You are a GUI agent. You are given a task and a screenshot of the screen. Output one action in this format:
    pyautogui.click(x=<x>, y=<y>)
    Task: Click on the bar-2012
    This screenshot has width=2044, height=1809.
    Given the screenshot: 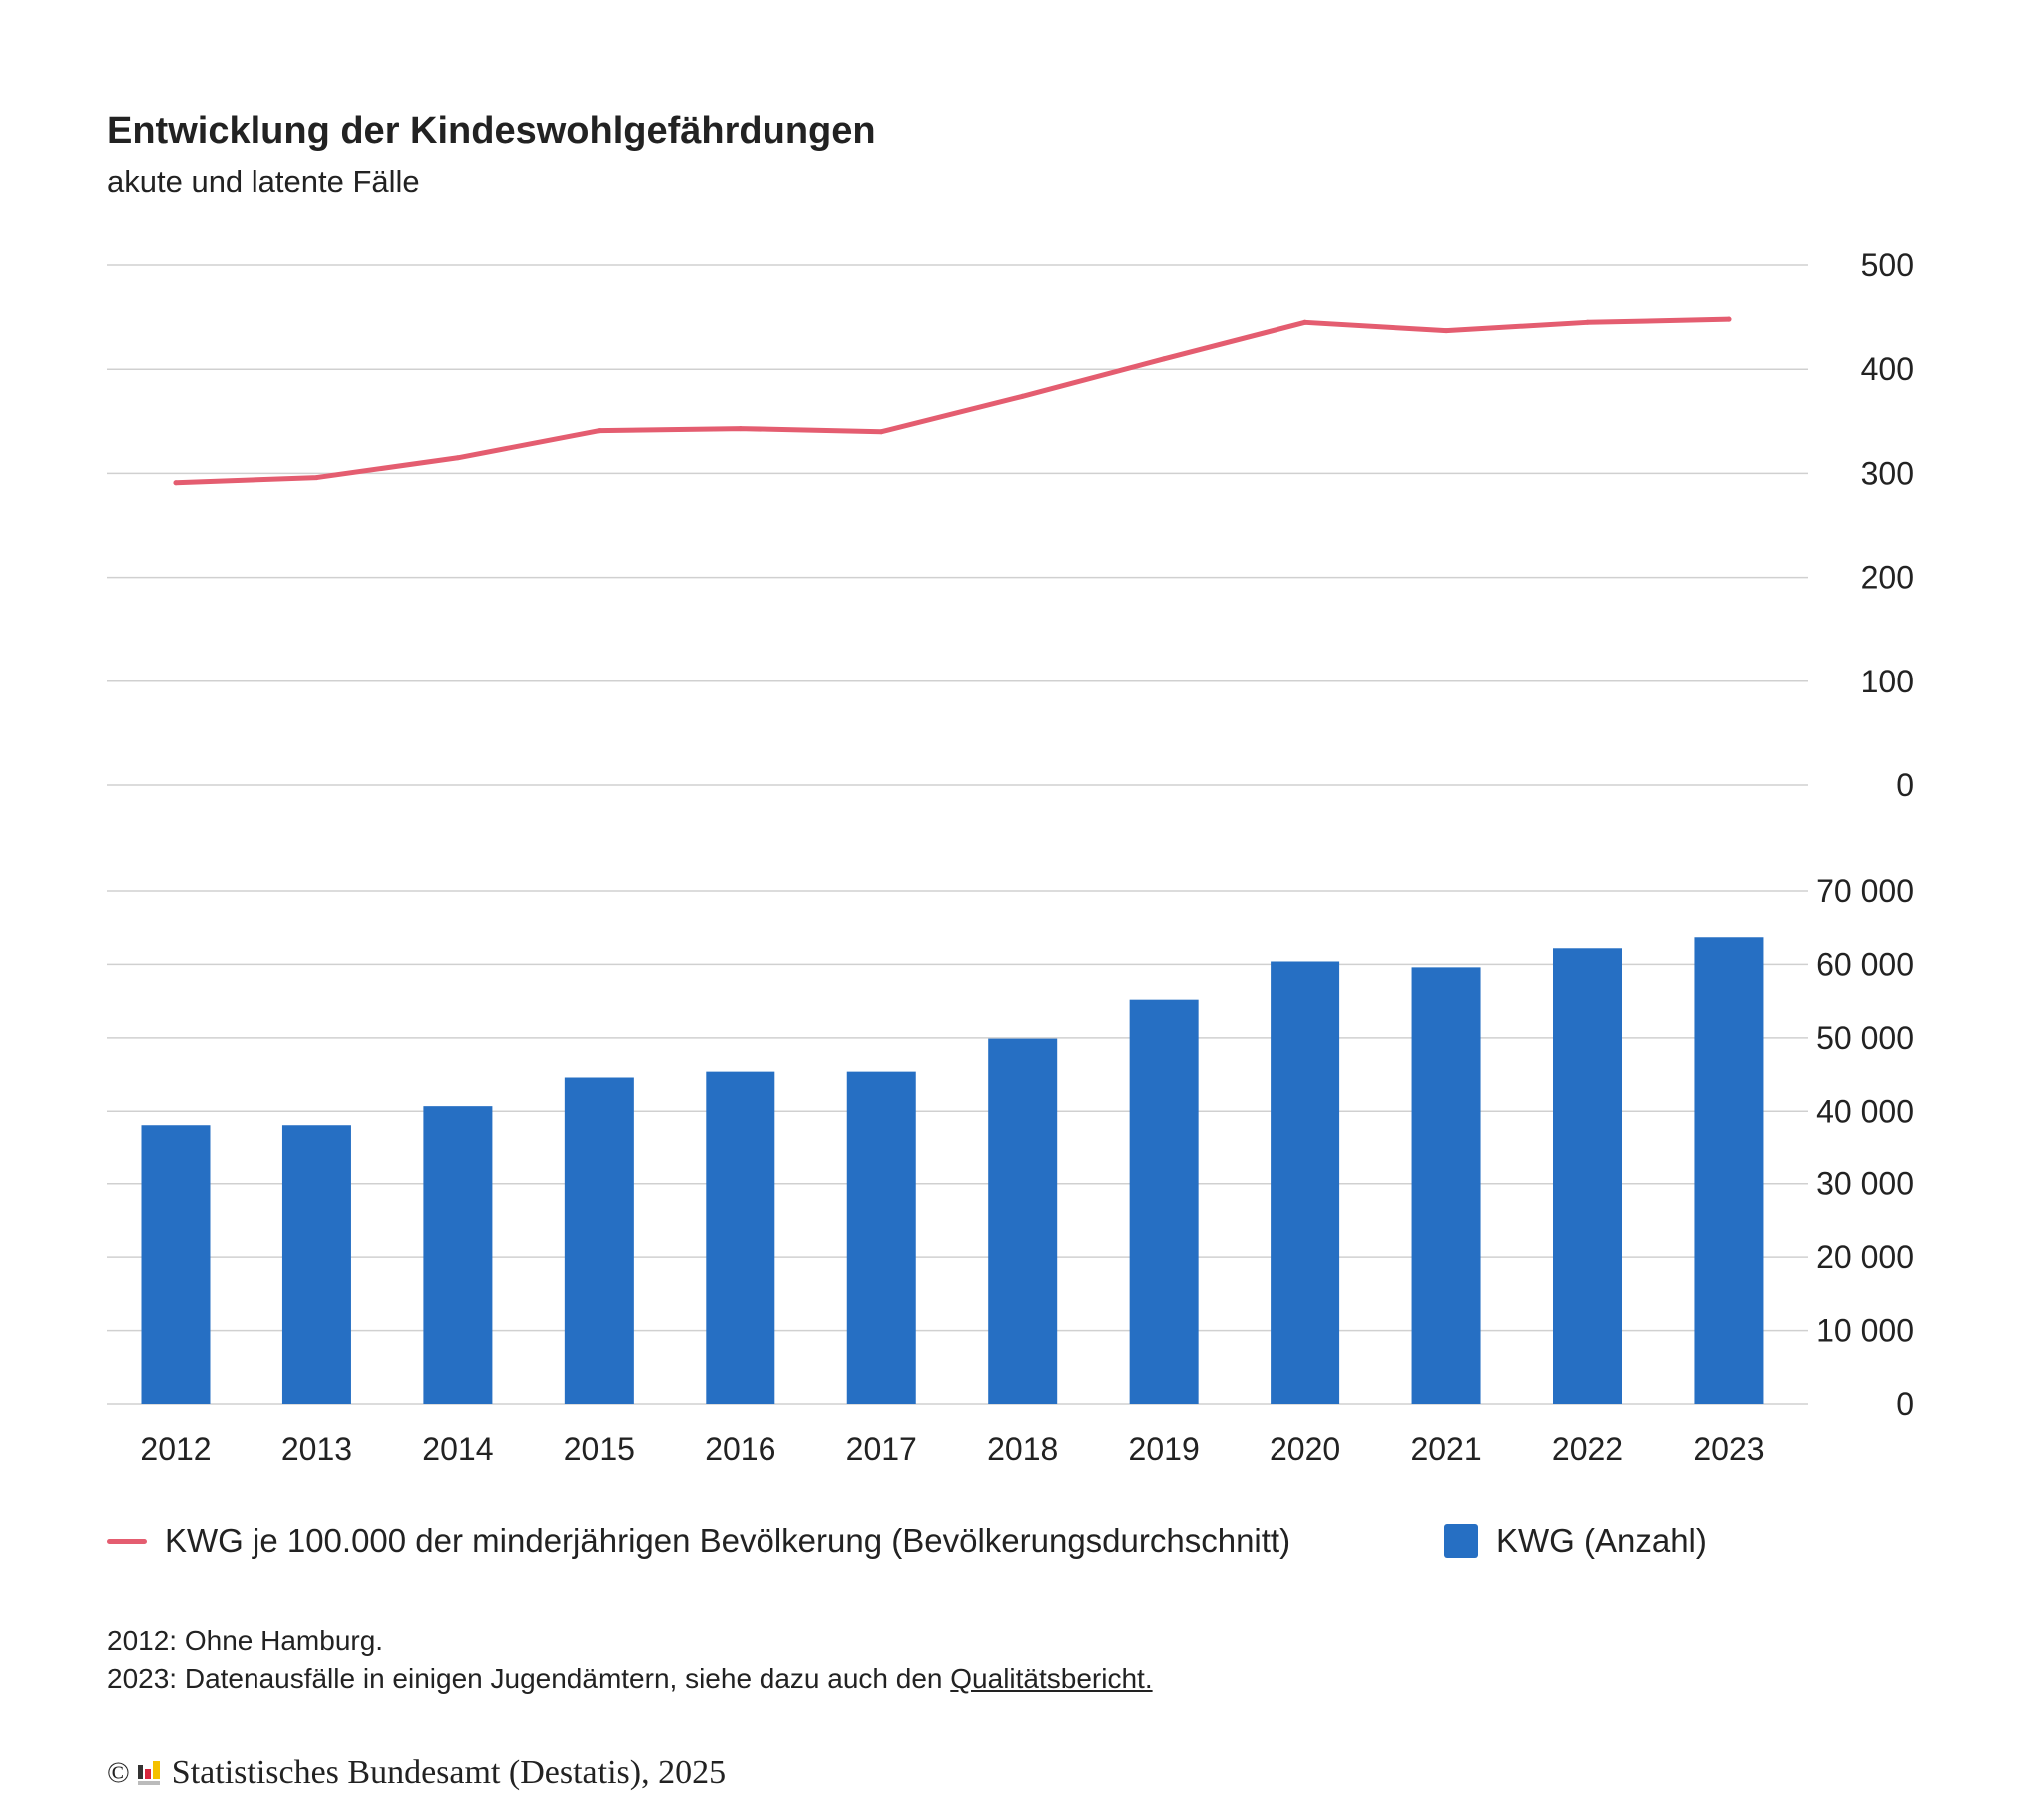 What is the action you would take?
    pyautogui.click(x=176, y=1264)
    